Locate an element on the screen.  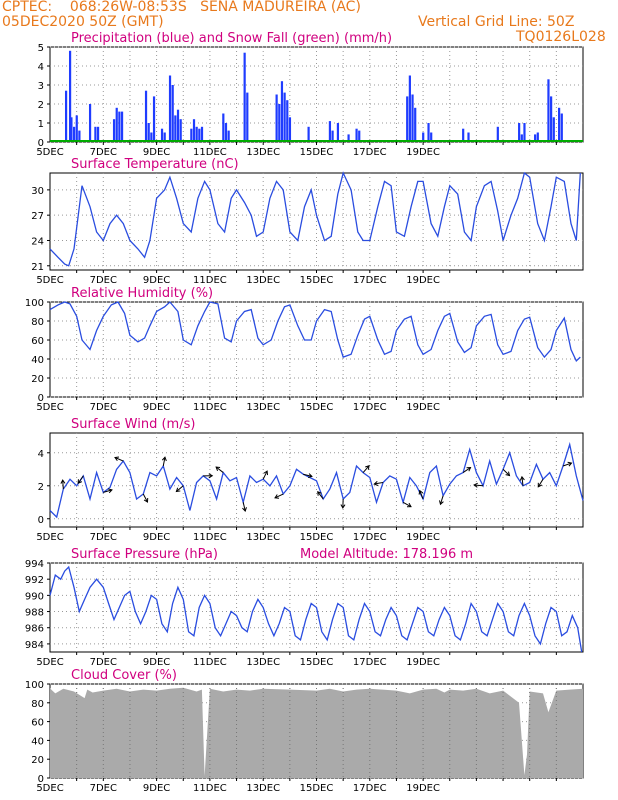
panel-title: Relative Humidity (%) is located at coordinates (142, 293).